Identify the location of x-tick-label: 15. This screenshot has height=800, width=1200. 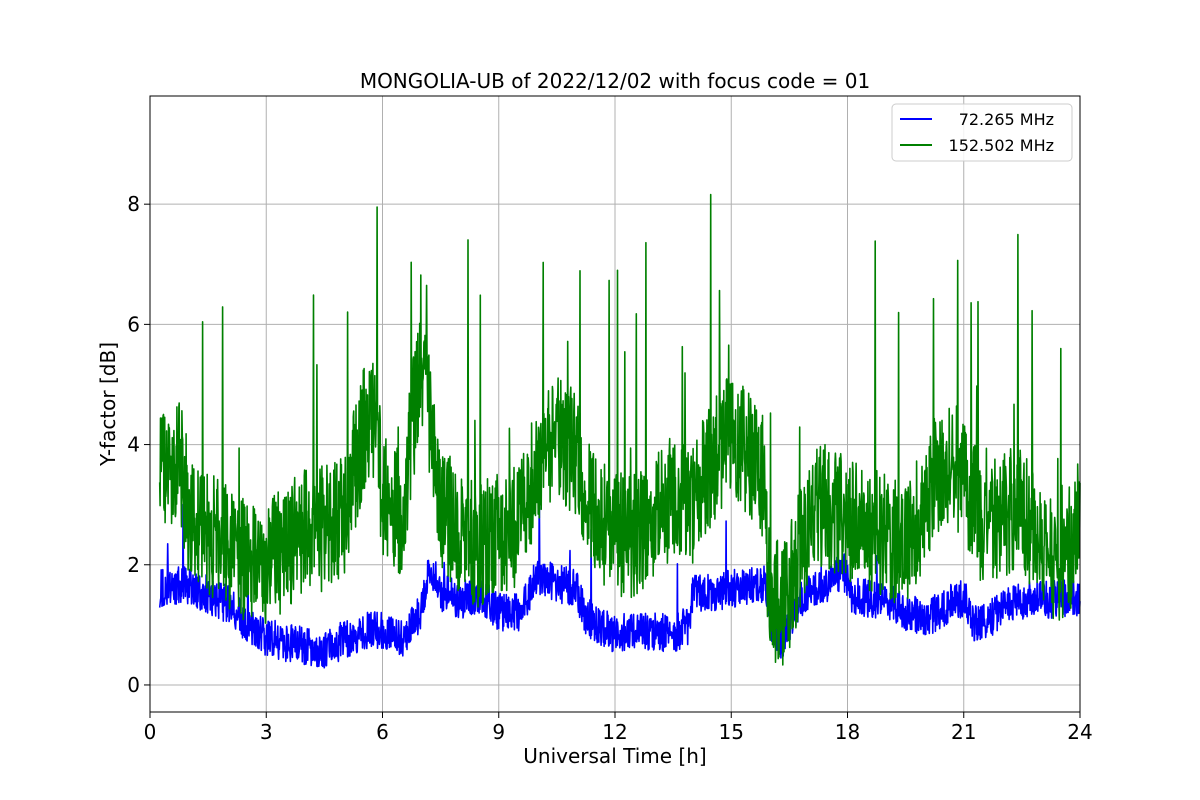
(731, 732).